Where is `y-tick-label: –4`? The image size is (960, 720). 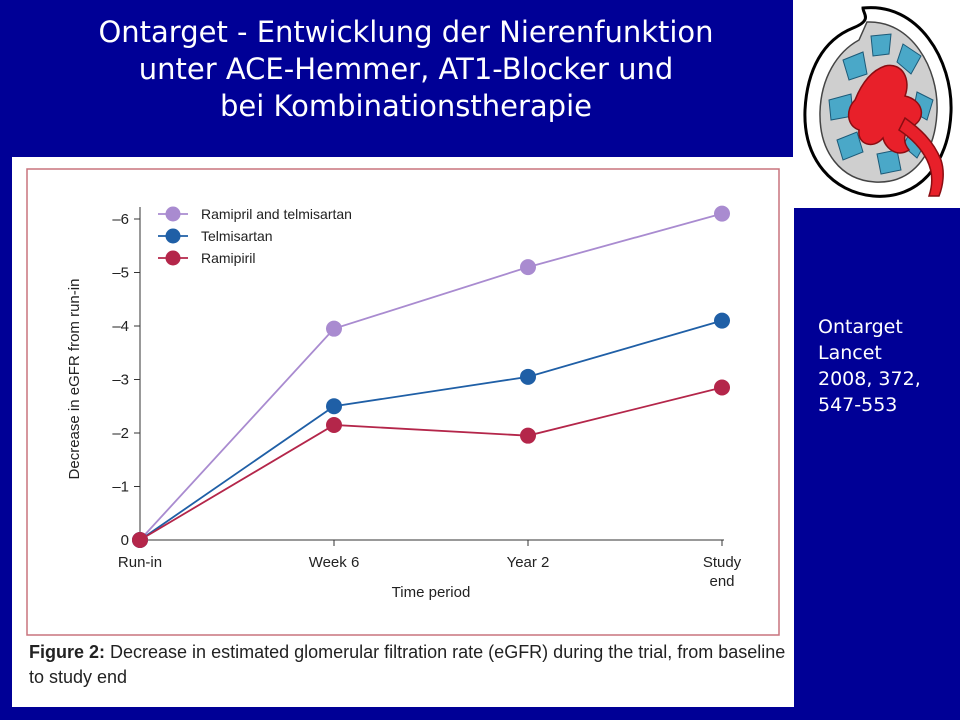 y-tick-label: –4 is located at coordinates (120, 326).